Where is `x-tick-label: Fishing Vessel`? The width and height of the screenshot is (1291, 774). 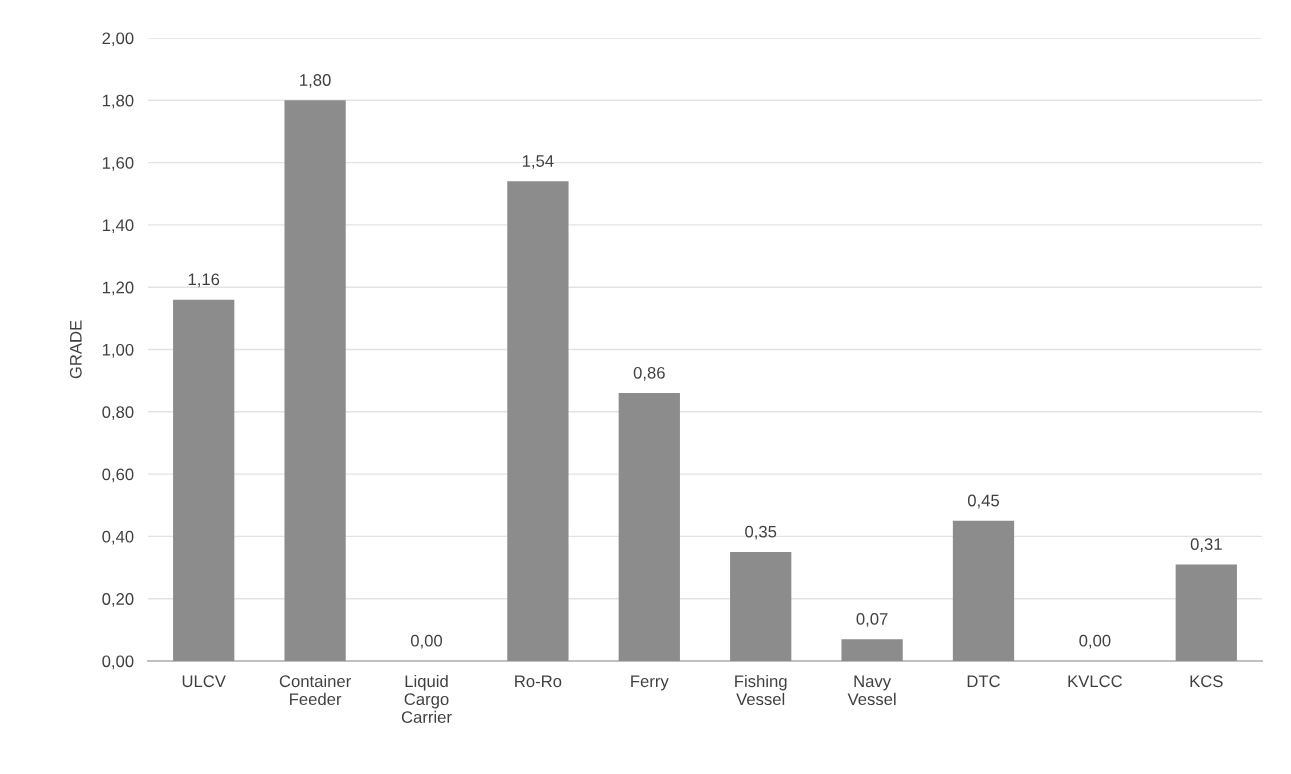
x-tick-label: Fishing Vessel is located at coordinates (761, 690).